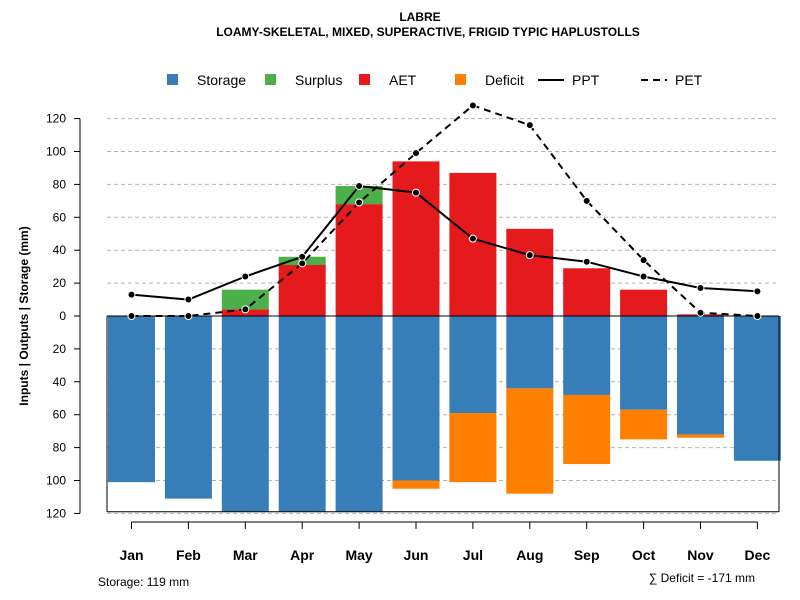 This screenshot has height=600, width=800. What do you see at coordinates (586, 80) in the screenshot?
I see `ppt-legend-label: PPT` at bounding box center [586, 80].